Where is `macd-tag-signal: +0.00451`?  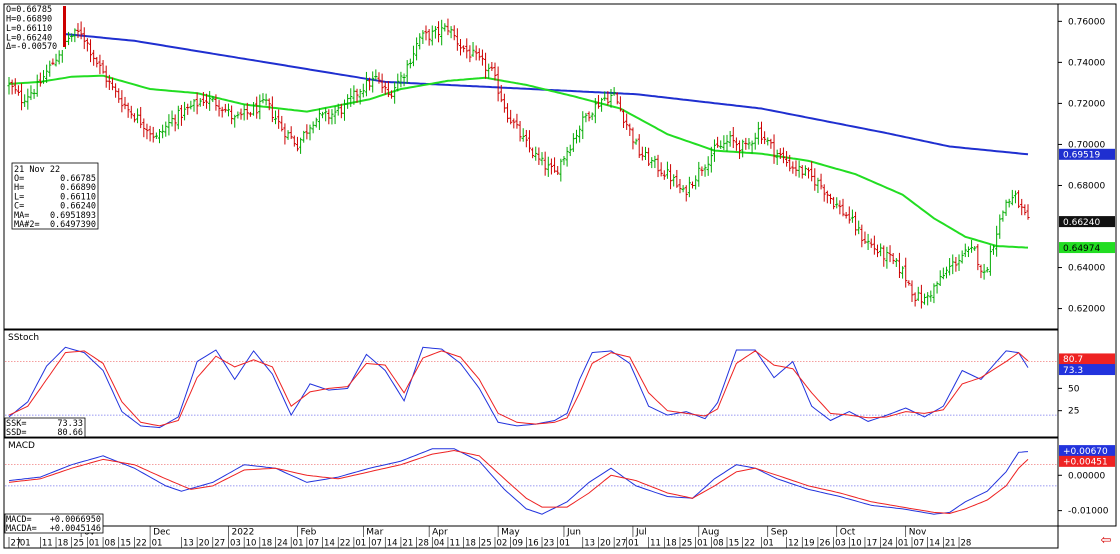 macd-tag-signal: +0.00451 is located at coordinates (1085, 463).